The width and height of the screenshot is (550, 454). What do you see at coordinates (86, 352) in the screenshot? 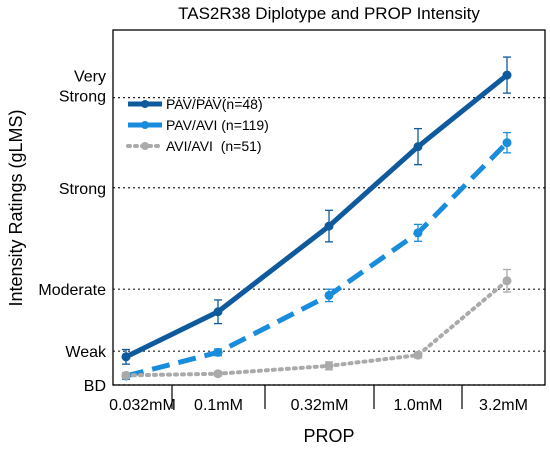
I see `y-label-weak: Weak` at bounding box center [86, 352].